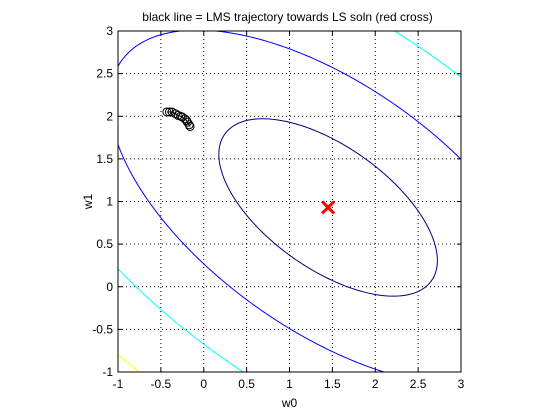 The image size is (560, 420). I want to click on y-axis-label: w1, so click(88, 202).